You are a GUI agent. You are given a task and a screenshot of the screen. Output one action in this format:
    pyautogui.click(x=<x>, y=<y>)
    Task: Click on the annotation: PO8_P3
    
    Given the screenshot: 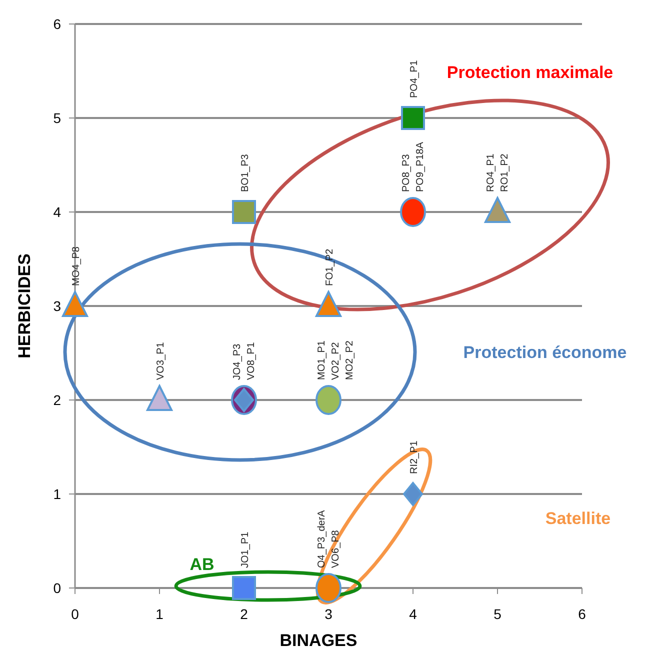 What is the action you would take?
    pyautogui.click(x=406, y=173)
    